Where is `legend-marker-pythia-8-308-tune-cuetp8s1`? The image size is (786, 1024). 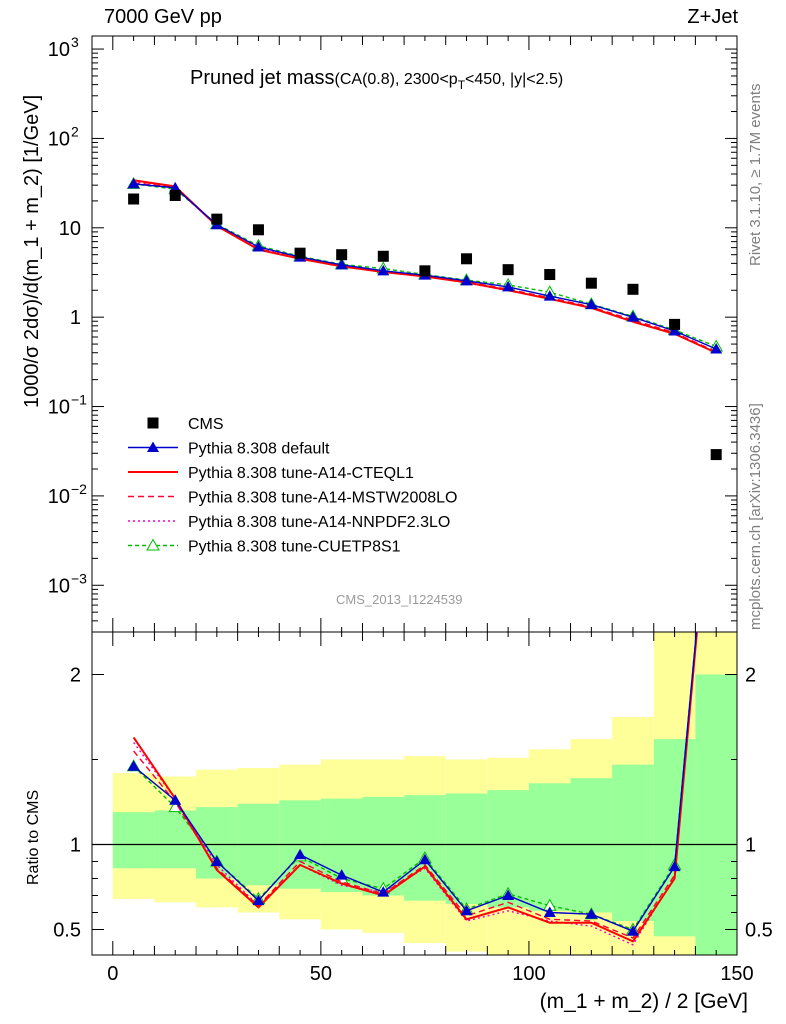 legend-marker-pythia-8-308-tune-cuetp8s1 is located at coordinates (153, 544).